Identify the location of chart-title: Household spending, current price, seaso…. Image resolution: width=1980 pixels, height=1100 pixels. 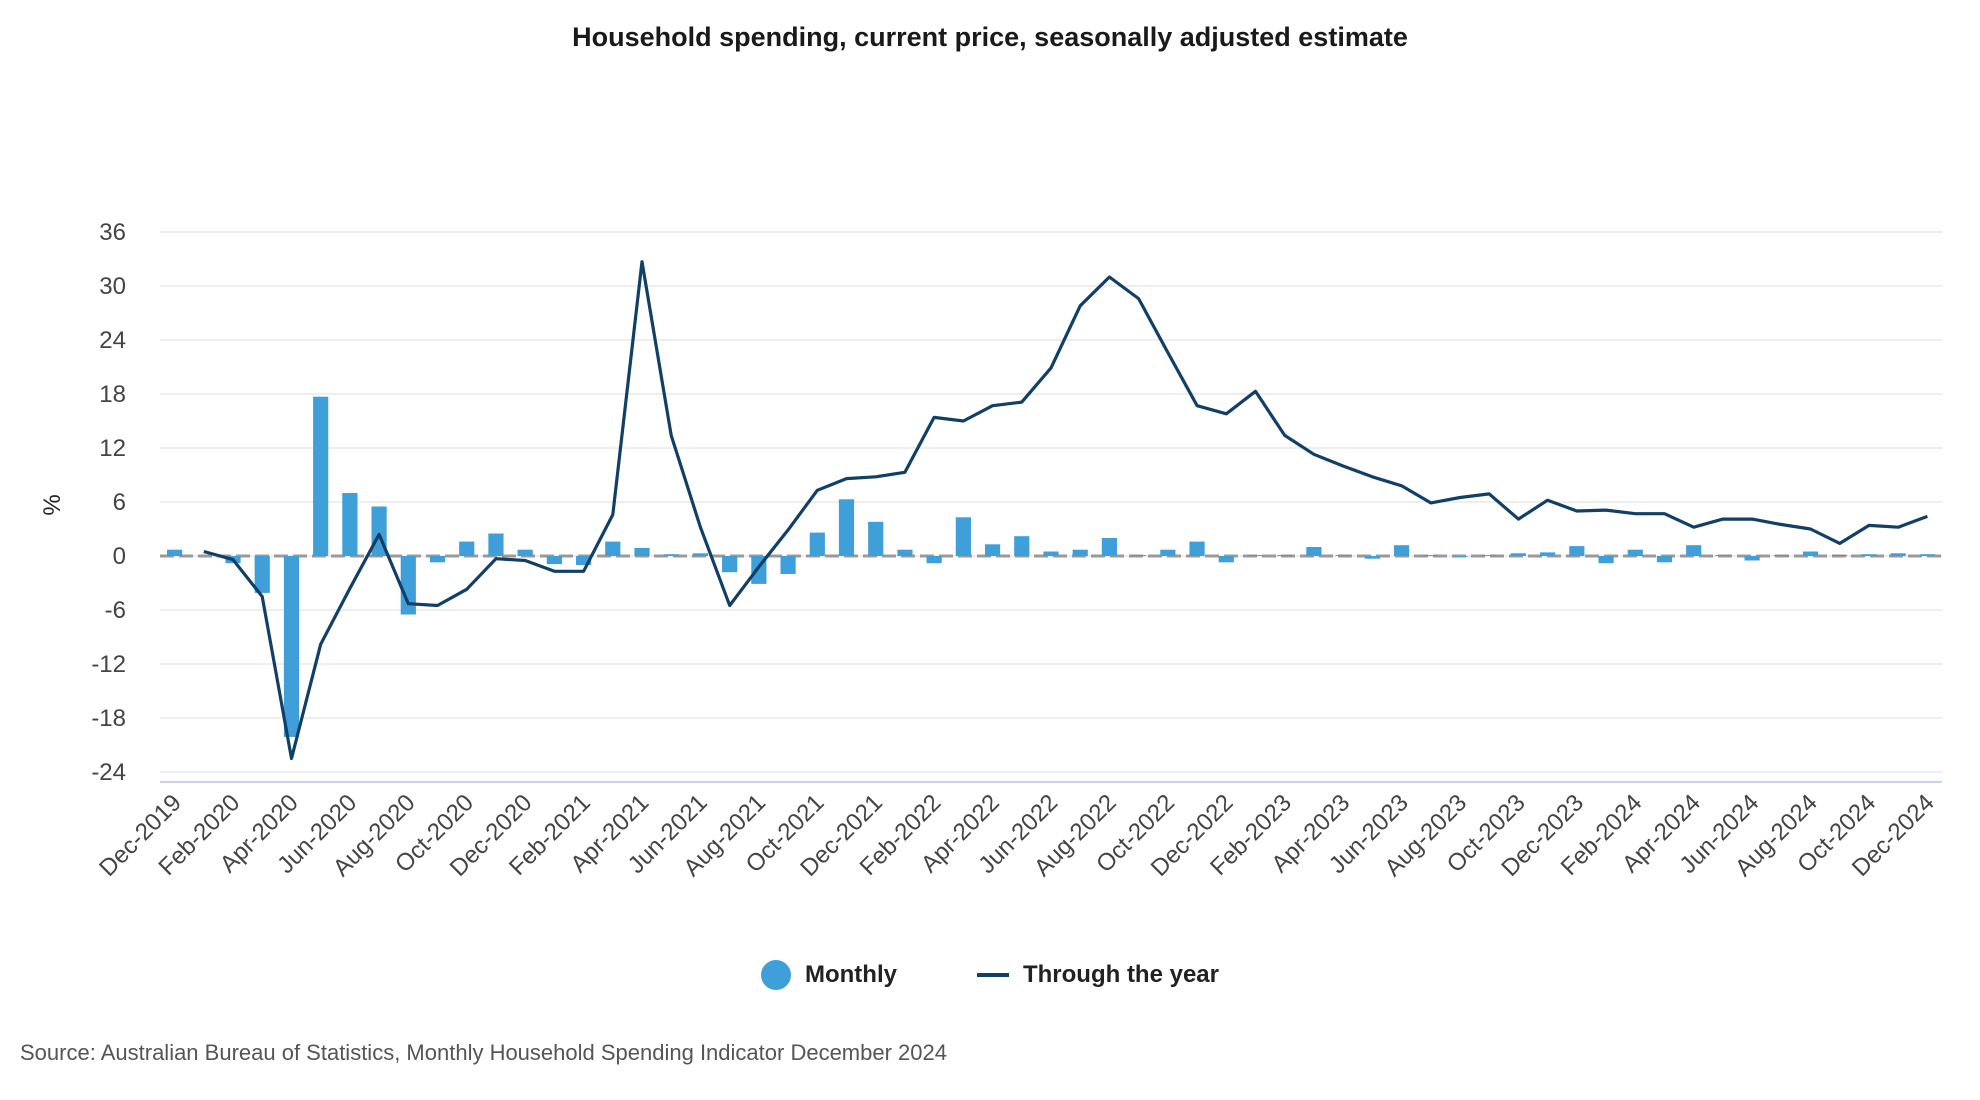
(990, 37).